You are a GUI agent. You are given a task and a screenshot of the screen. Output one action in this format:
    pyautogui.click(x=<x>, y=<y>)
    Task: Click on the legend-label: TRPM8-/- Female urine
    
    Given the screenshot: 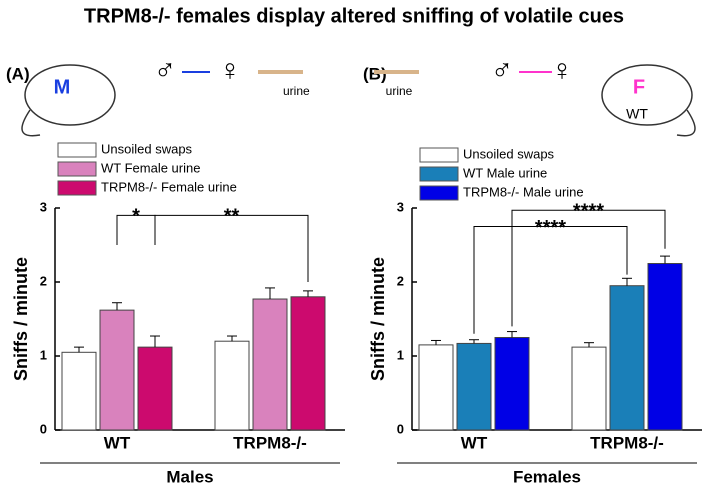 What is the action you would take?
    pyautogui.click(x=169, y=186)
    